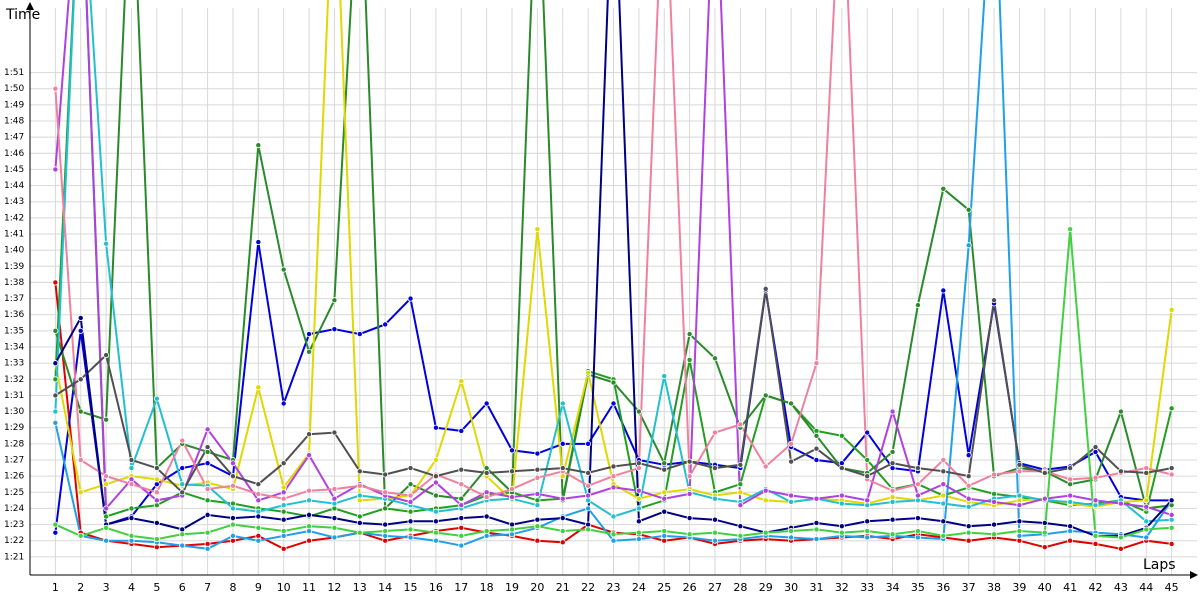 The width and height of the screenshot is (1200, 600). Describe the element at coordinates (14, 331) in the screenshot. I see `y-tick-label: 1:35` at that location.